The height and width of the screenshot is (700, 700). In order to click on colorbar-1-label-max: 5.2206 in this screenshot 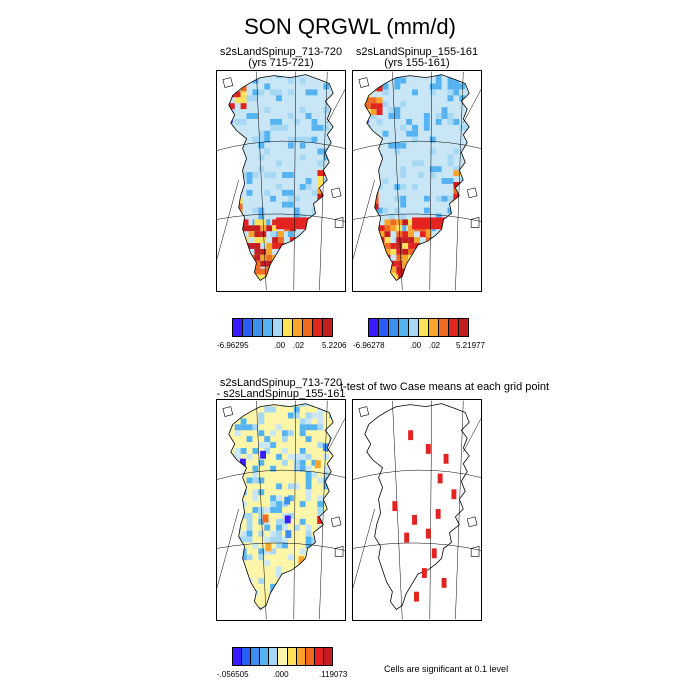, I will do `click(334, 345)`.